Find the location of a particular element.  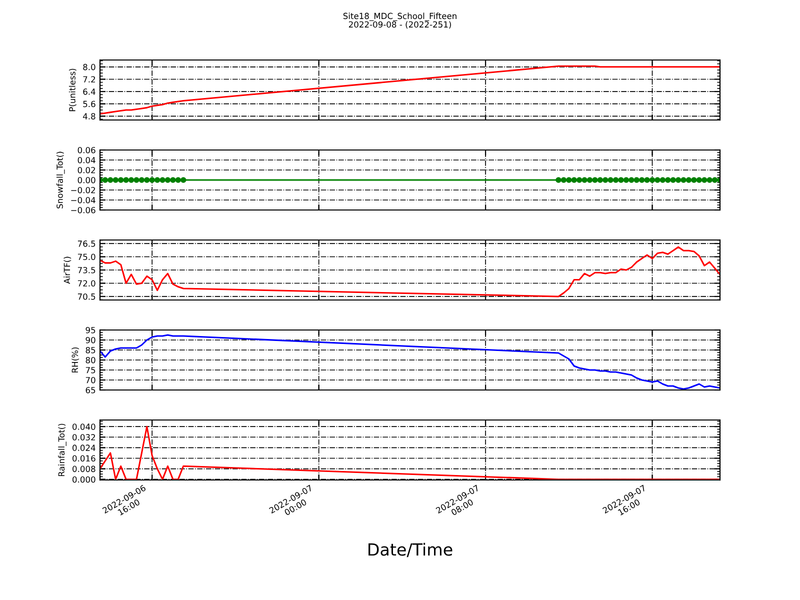

y-tick-label: −0.06 is located at coordinates (83, 210).